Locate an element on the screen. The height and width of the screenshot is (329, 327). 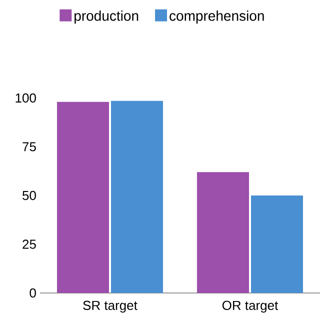
y-tick-label: 100 is located at coordinates (26, 98).